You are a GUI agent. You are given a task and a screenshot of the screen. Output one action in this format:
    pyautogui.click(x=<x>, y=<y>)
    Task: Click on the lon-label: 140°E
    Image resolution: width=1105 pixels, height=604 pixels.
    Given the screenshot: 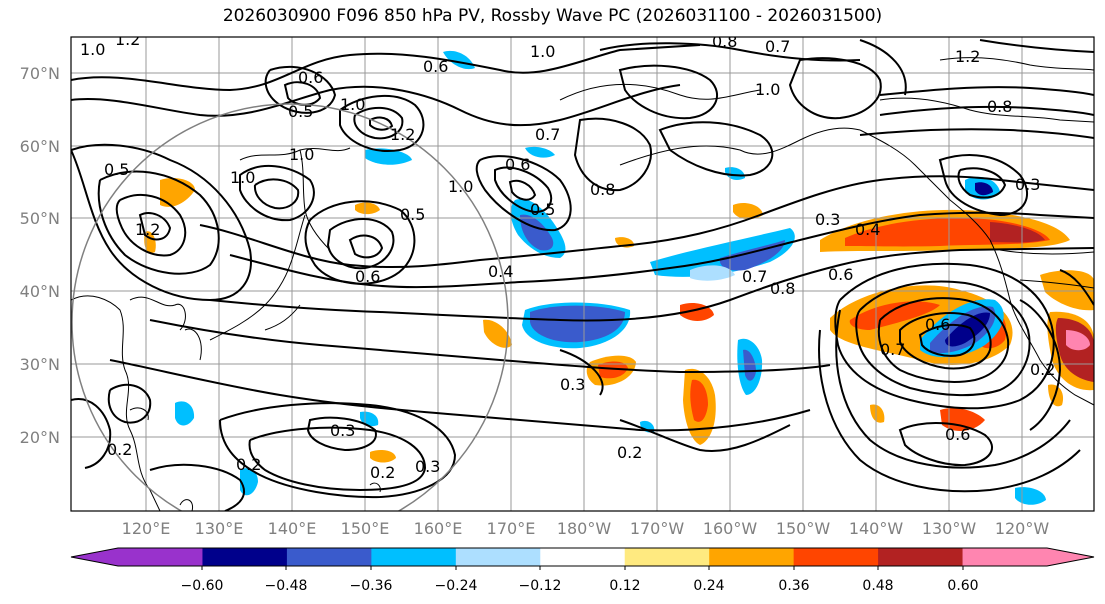 What is the action you would take?
    pyautogui.click(x=292, y=528)
    